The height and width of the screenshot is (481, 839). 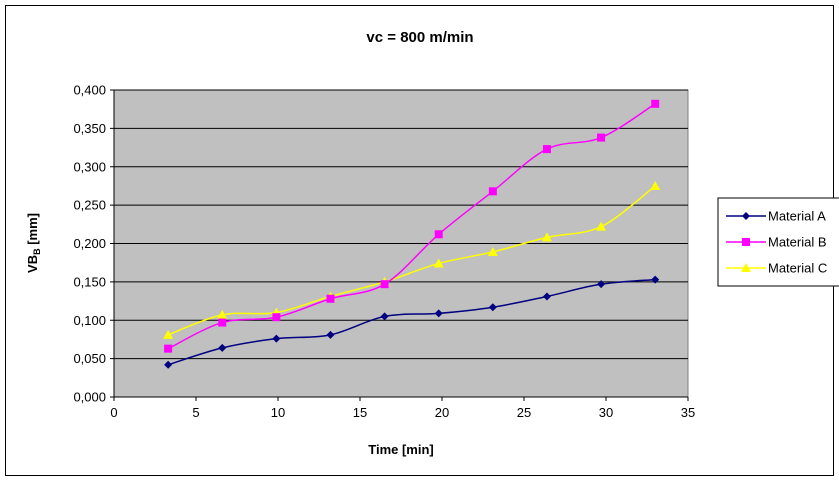 What do you see at coordinates (401, 449) in the screenshot?
I see `x-axis-label: Time [min]` at bounding box center [401, 449].